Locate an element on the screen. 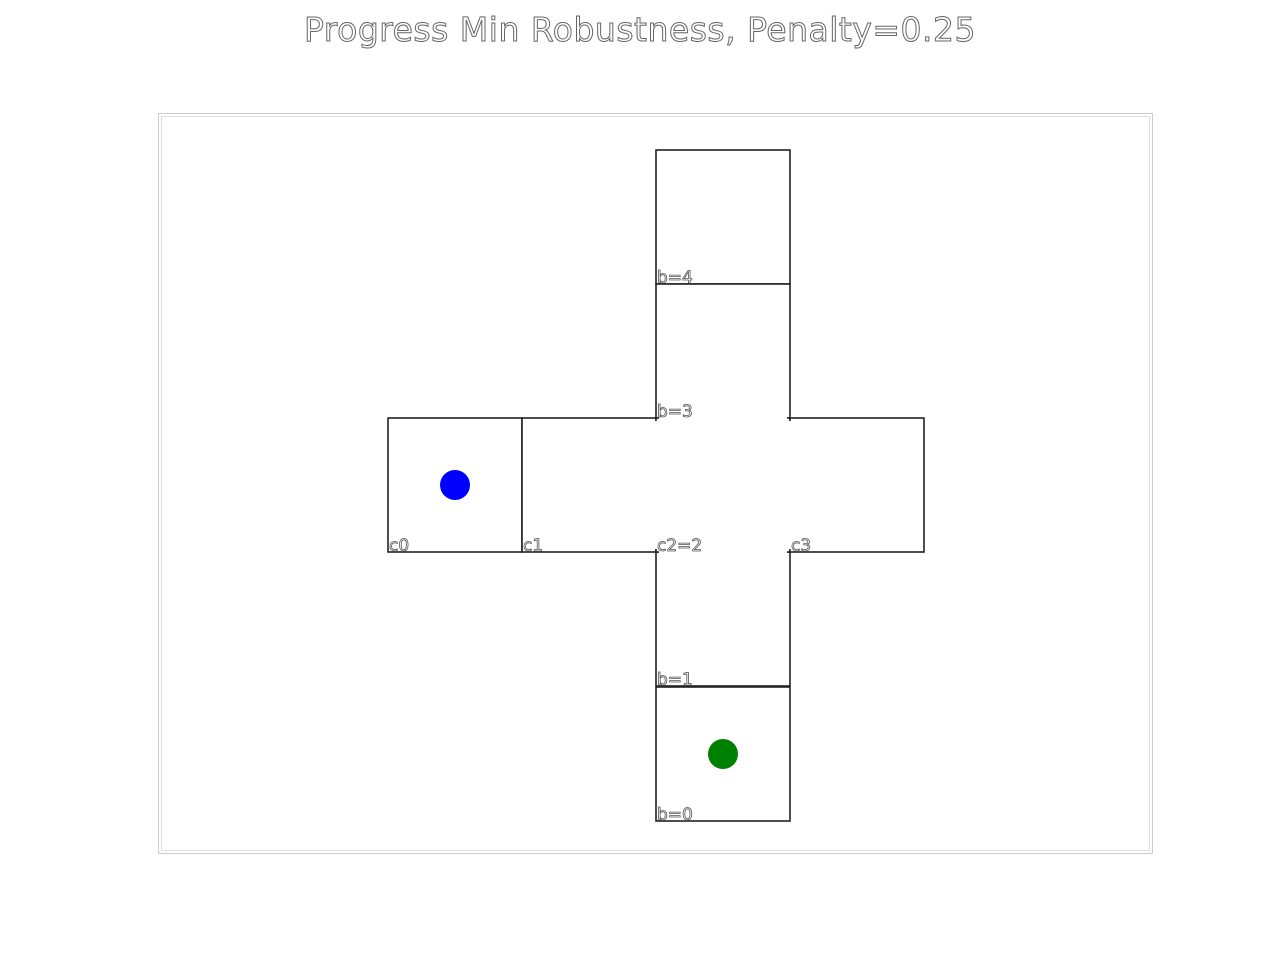 The image size is (1280, 960). cell-c1 is located at coordinates (589, 485).